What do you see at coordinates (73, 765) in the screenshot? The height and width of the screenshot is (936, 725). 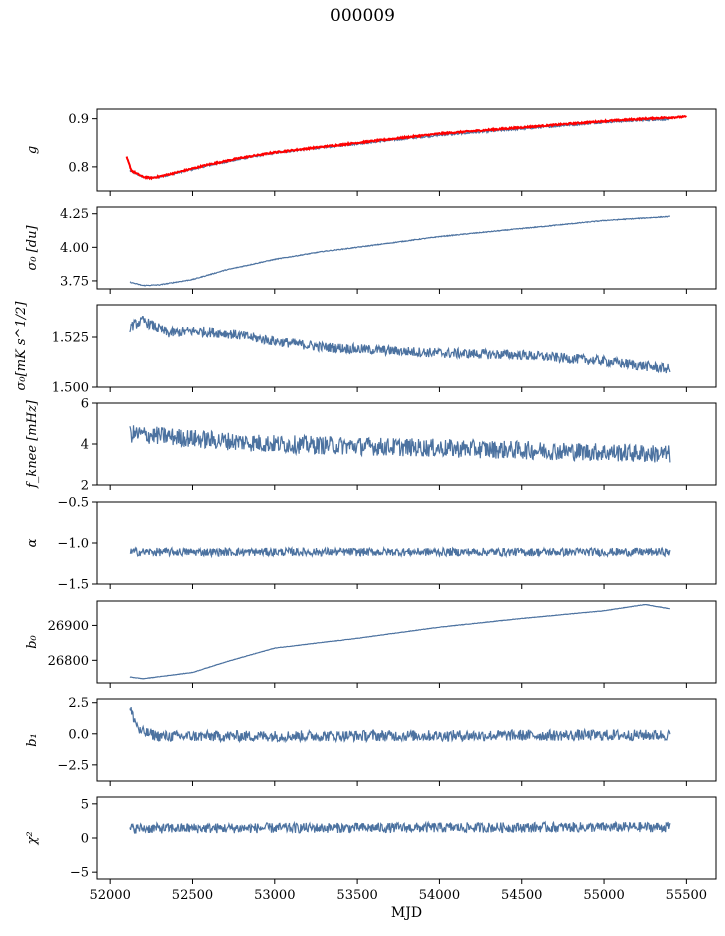 I see `y-tick-label-b1-0: −2.5` at bounding box center [73, 765].